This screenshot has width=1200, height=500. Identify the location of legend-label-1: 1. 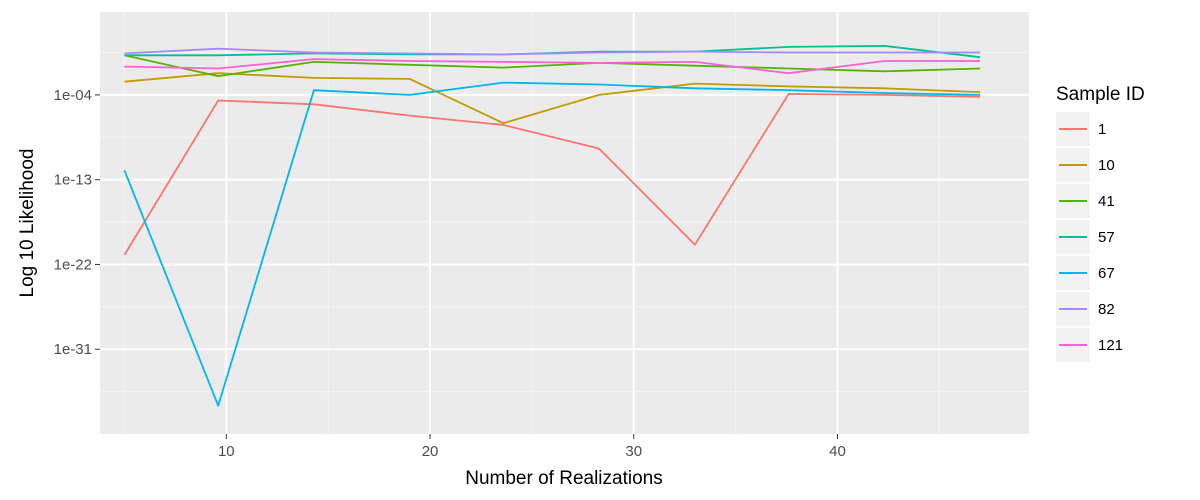
(1102, 129).